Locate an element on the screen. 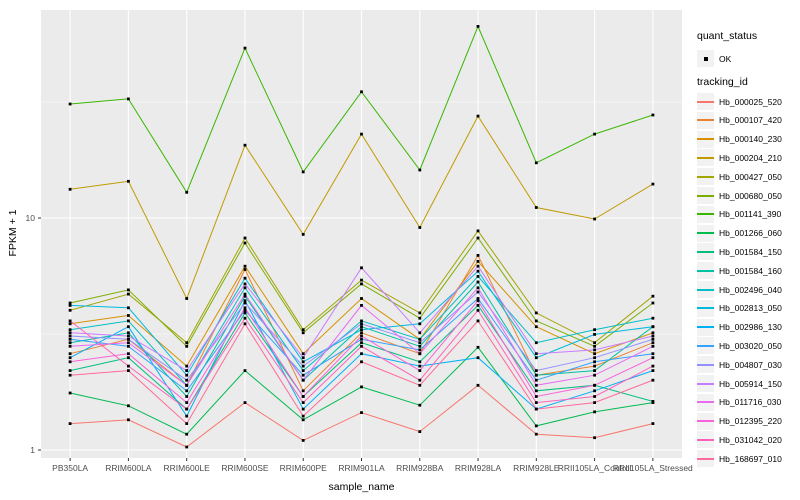 Image resolution: width=800 pixels, height=500 pixels. x-tick-label: RRIM600LE is located at coordinates (187, 468).